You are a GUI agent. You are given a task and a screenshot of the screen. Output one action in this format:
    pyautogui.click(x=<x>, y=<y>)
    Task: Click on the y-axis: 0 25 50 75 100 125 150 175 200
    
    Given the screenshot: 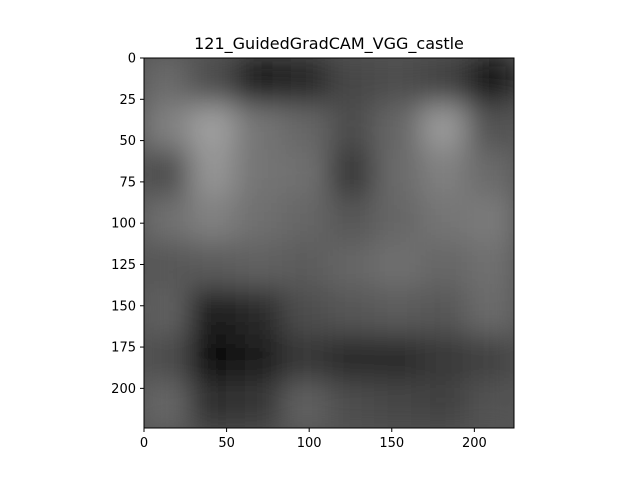 What is the action you would take?
    pyautogui.click(x=127, y=224)
    